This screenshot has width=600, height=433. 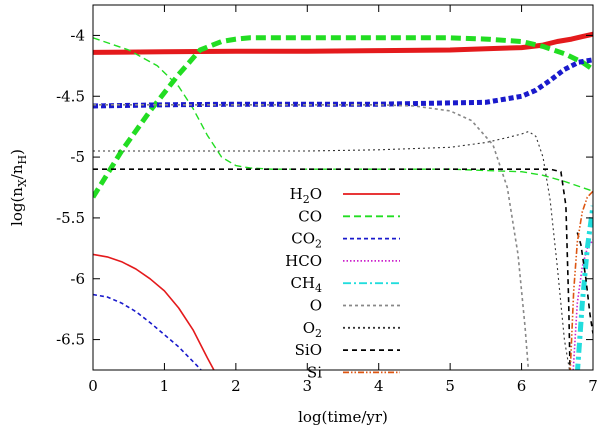 What do you see at coordinates (70, 218) in the screenshot?
I see `y-tick-label: -5.5` at bounding box center [70, 218].